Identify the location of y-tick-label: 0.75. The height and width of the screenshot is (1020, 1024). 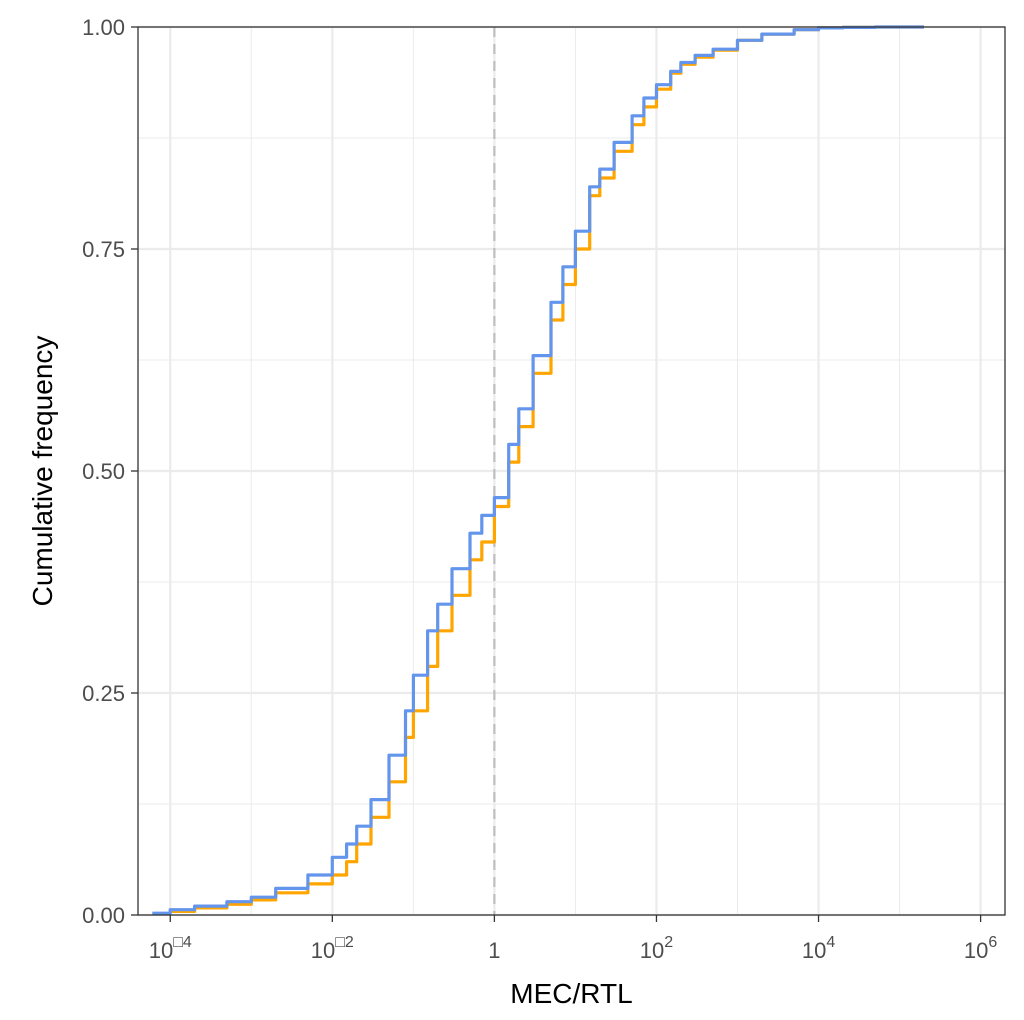
(103, 249).